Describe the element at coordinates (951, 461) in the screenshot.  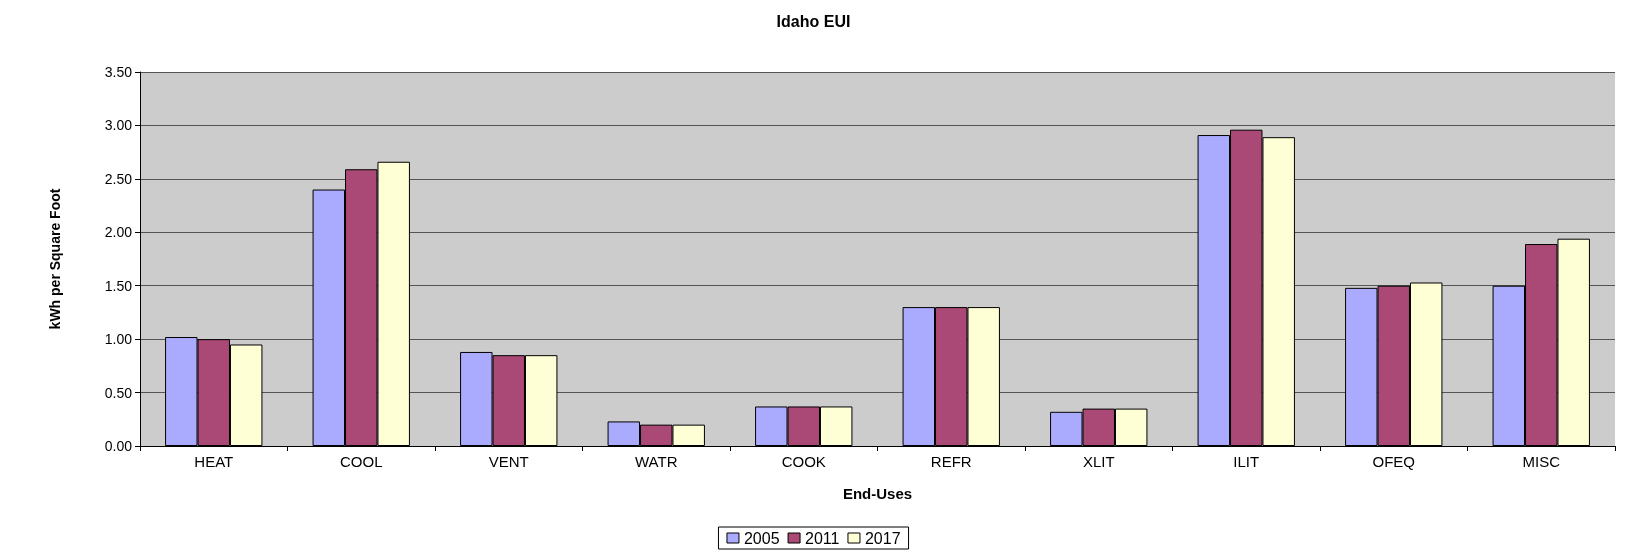
I see `x-tick-label: REFR` at that location.